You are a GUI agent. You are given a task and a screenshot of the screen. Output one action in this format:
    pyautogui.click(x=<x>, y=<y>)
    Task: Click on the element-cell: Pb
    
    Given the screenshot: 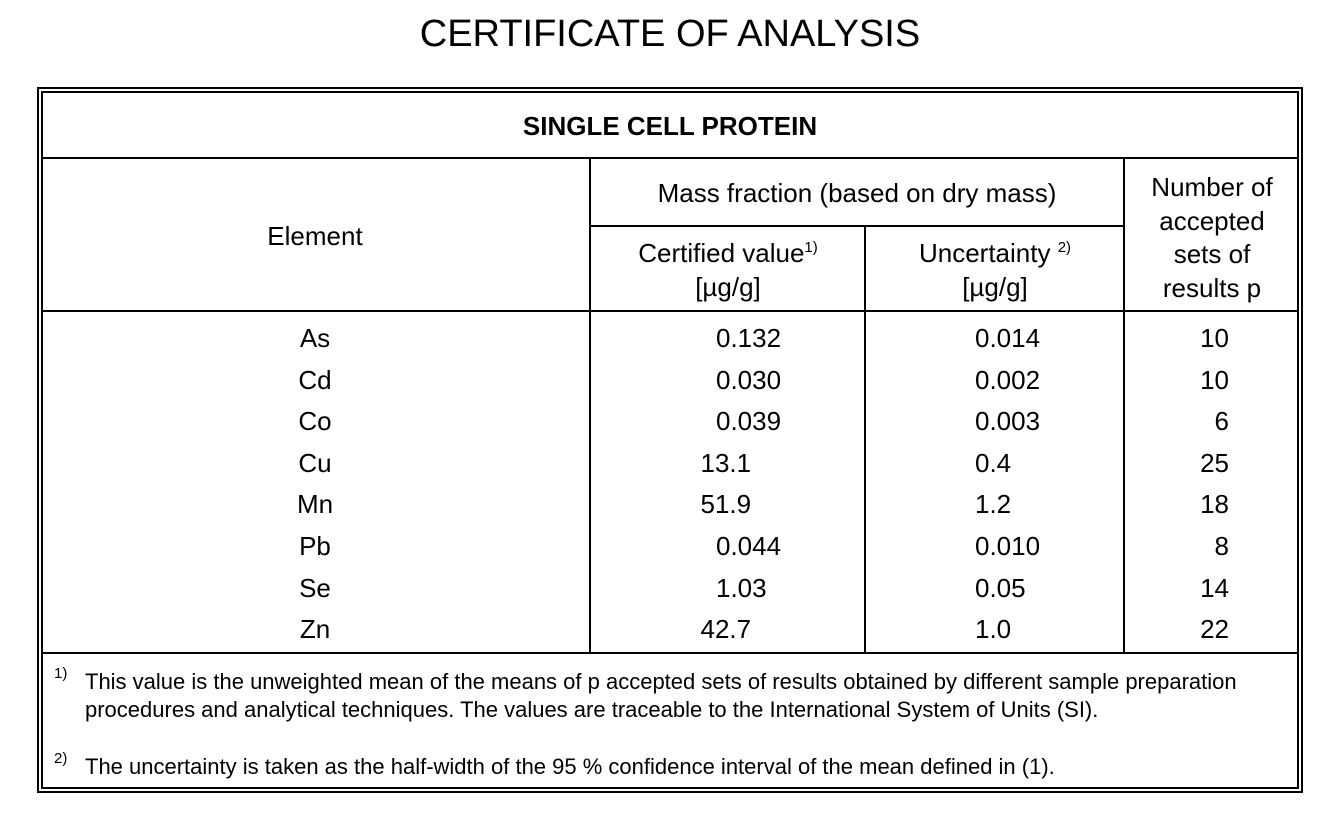 What is the action you would take?
    pyautogui.click(x=315, y=546)
    